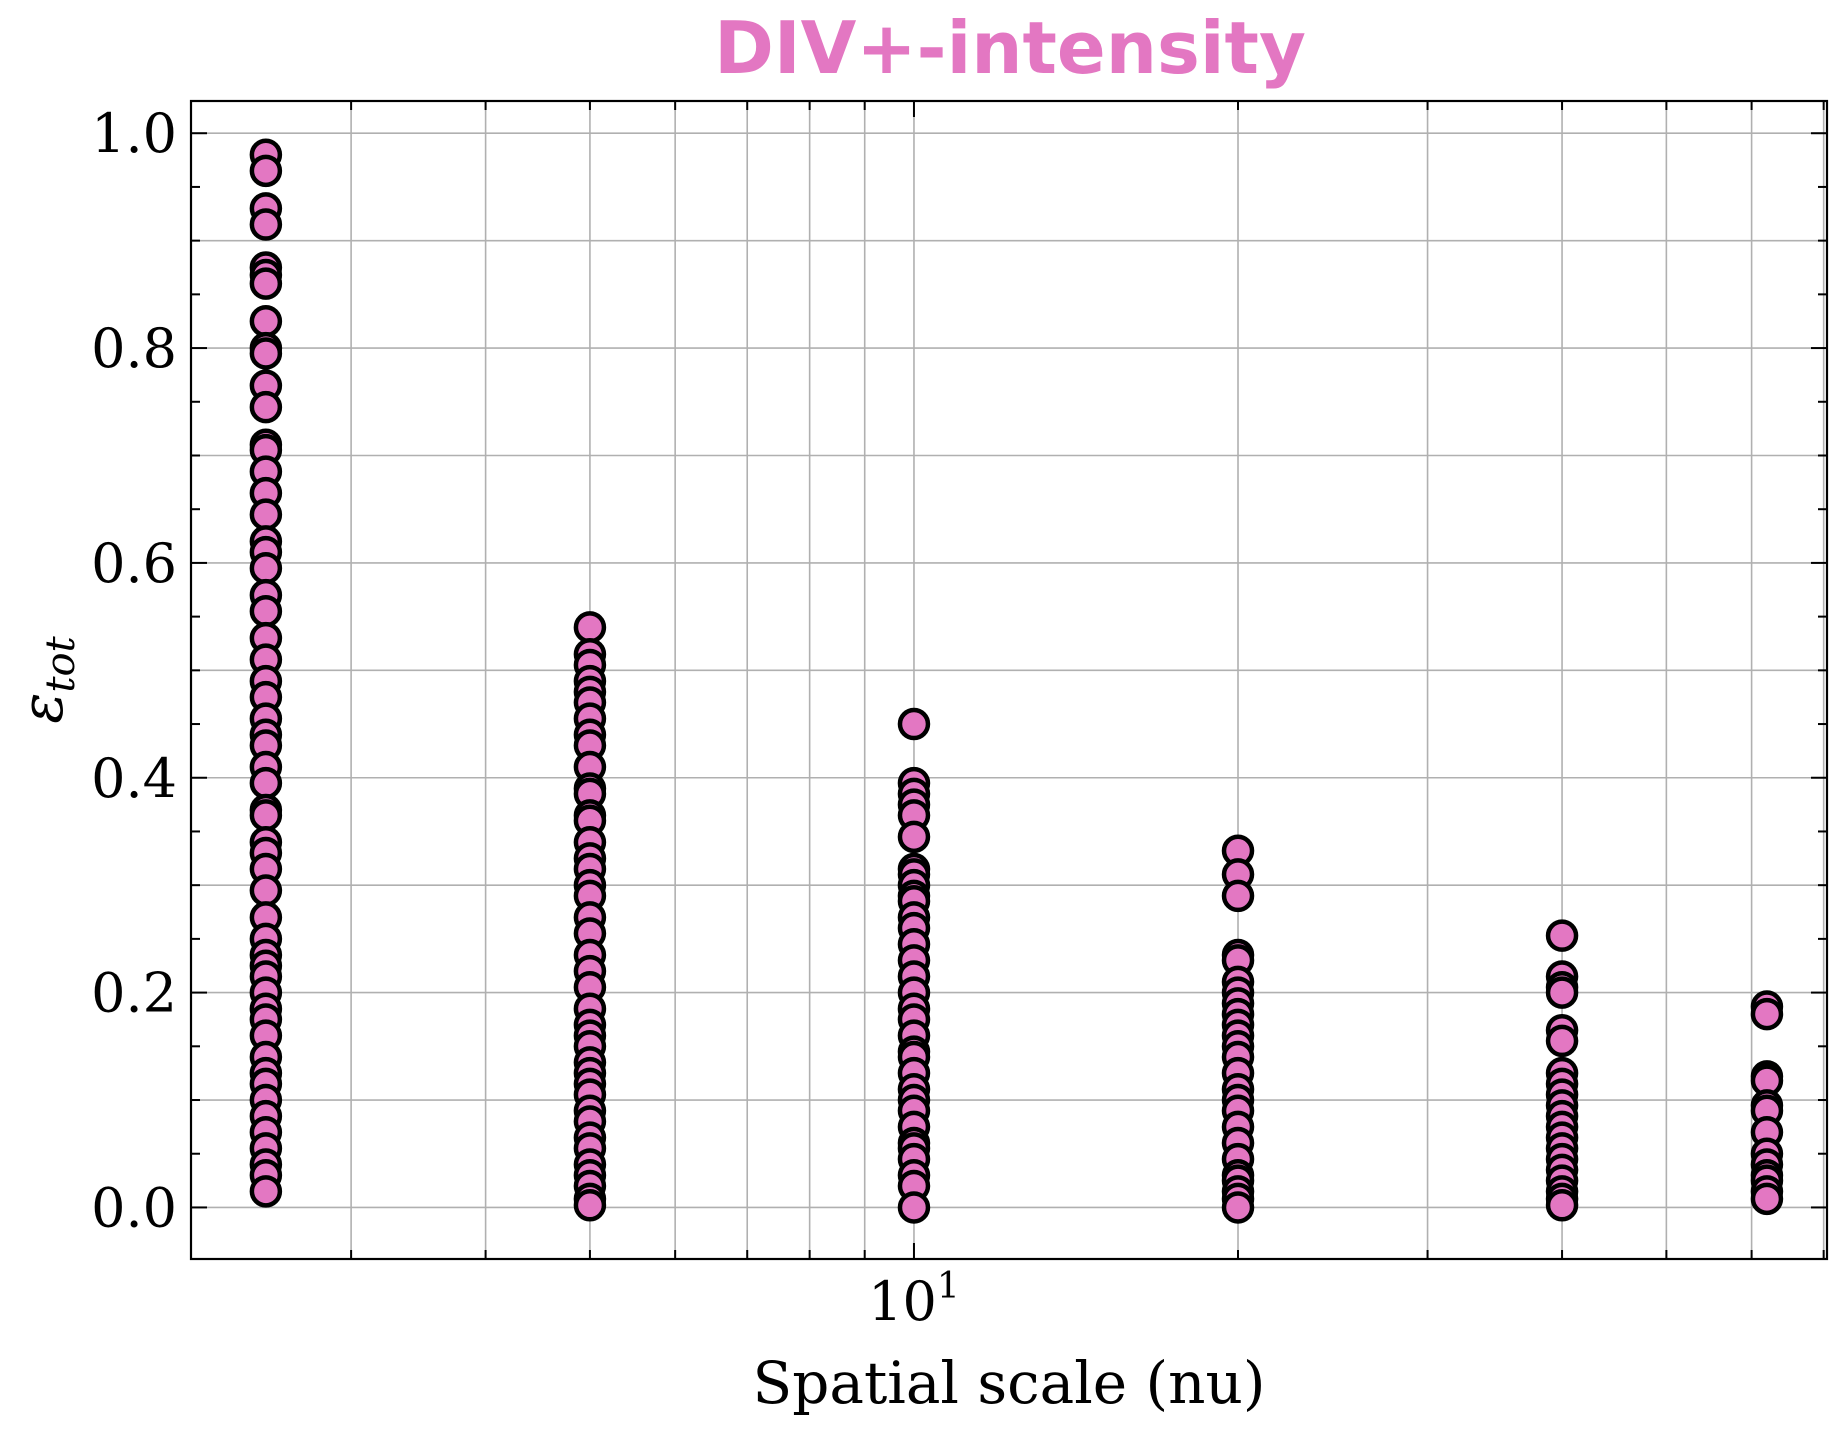 Image resolution: width=1833 pixels, height=1431 pixels. I want to click on y-tick-label: 1.0, so click(134, 133).